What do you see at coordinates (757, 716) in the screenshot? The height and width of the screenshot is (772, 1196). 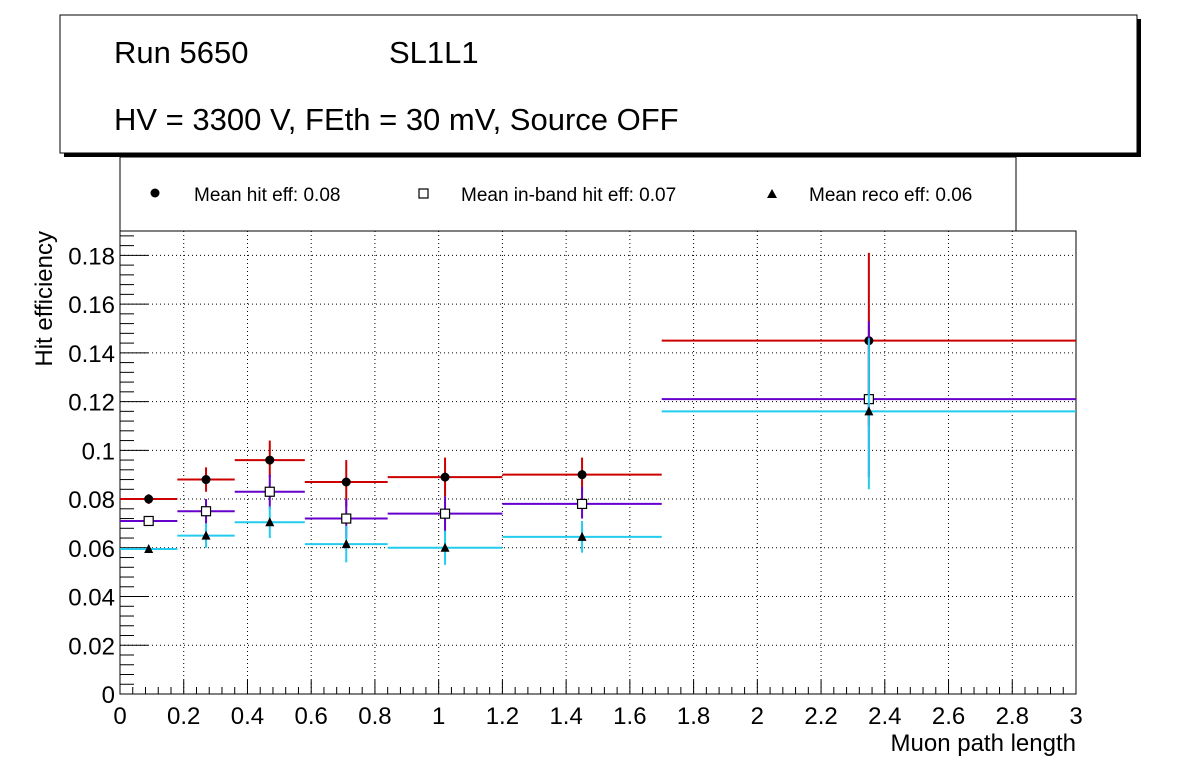 I see `x-tick-label: 2` at bounding box center [757, 716].